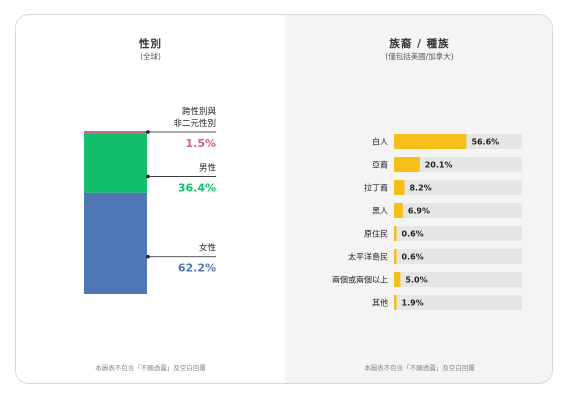 Image resolution: width=569 pixels, height=400 pixels. I want to click on ethnicity-category-label-6: 兩個或兩個以上, so click(360, 280).